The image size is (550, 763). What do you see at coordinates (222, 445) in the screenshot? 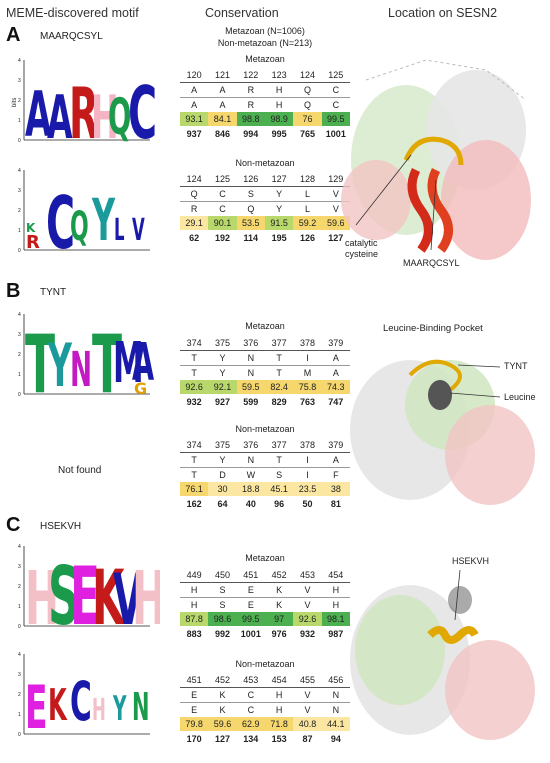
I see `cell-positions: 375` at bounding box center [222, 445].